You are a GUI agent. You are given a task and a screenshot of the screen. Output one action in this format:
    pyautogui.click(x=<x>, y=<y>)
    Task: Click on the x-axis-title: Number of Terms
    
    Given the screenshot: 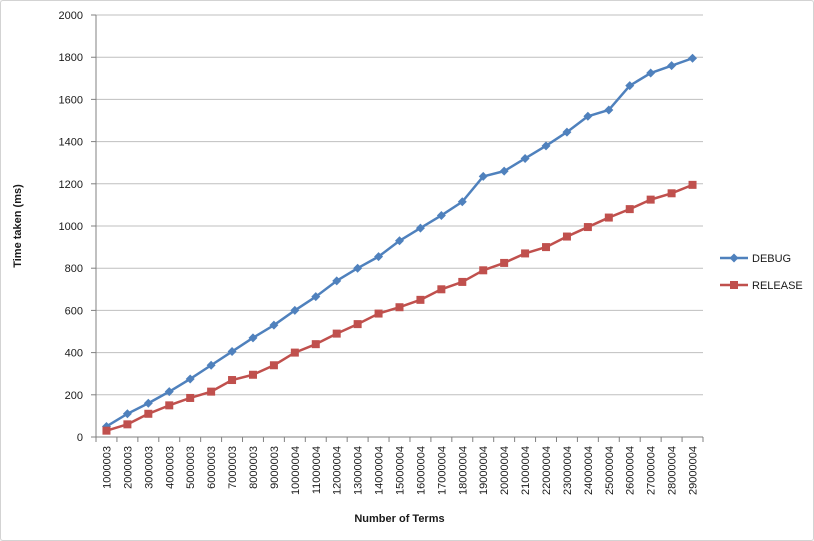 What is the action you would take?
    pyautogui.click(x=399, y=519)
    